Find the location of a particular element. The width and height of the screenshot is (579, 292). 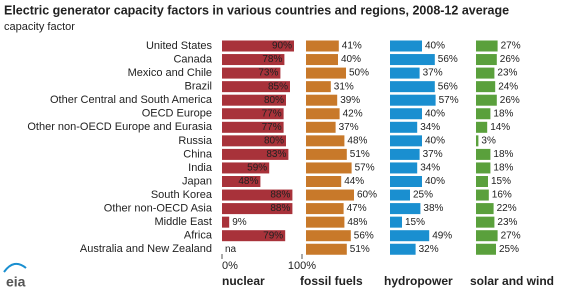

category-label: Australia and New Zealand is located at coordinates (146, 249).